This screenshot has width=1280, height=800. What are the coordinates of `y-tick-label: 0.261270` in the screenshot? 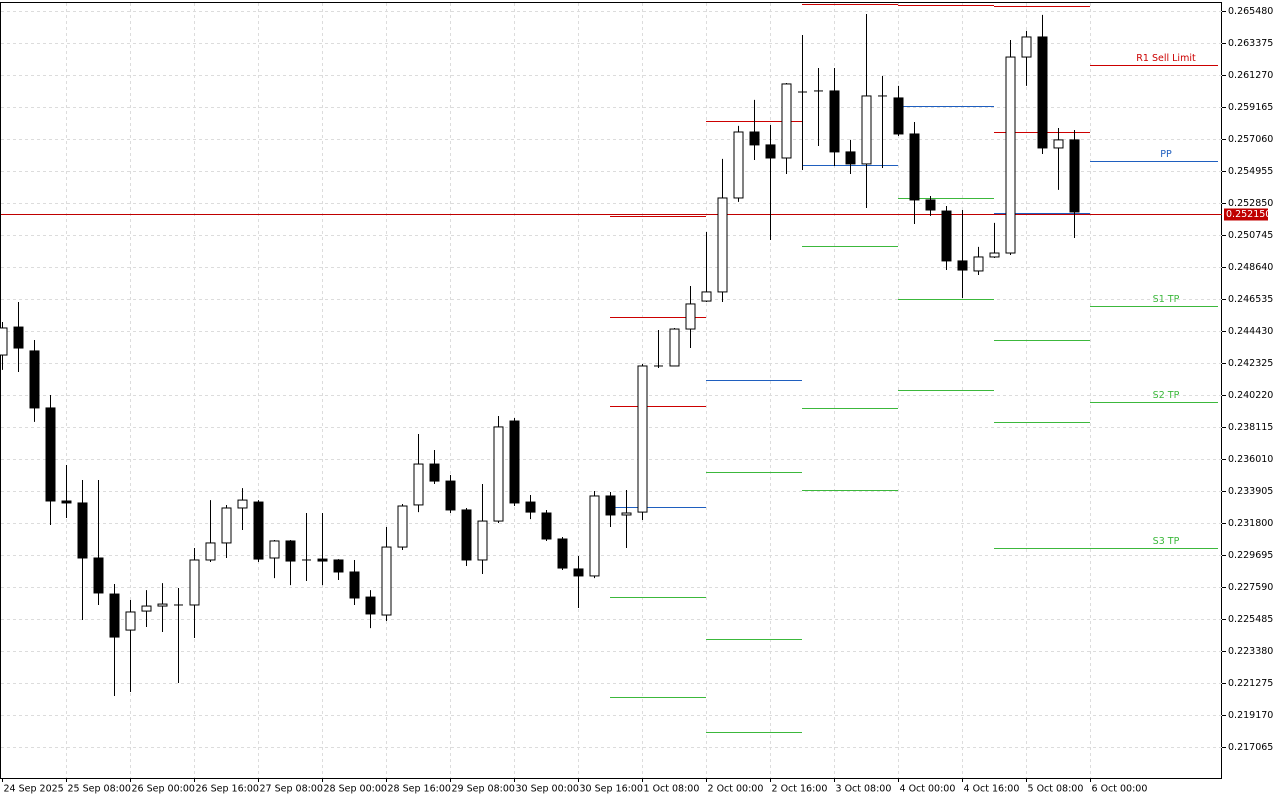 It's located at (1250, 75).